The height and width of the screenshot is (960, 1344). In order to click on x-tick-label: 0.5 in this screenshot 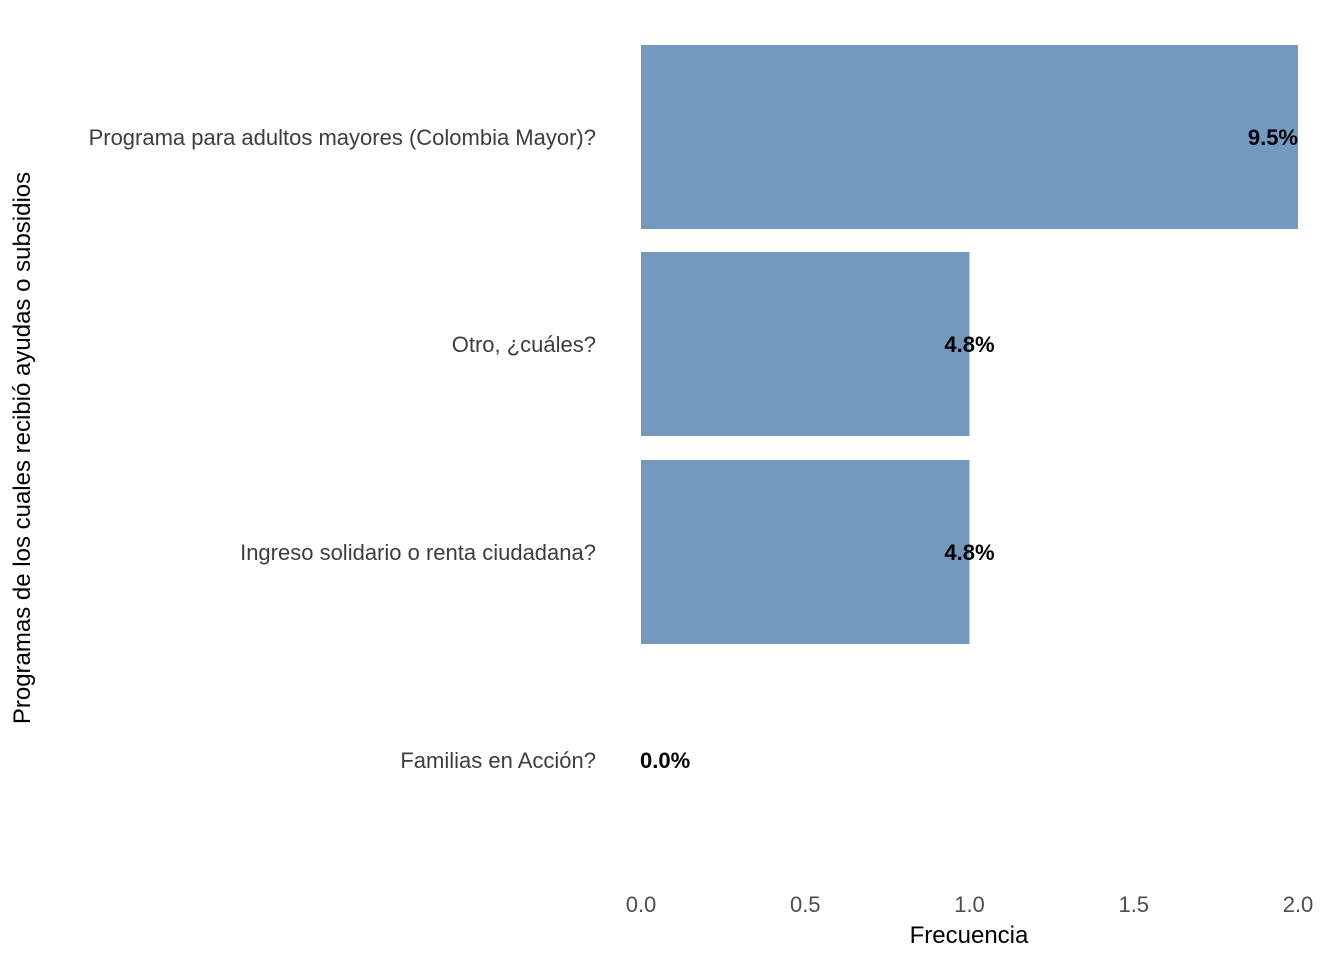, I will do `click(805, 904)`.